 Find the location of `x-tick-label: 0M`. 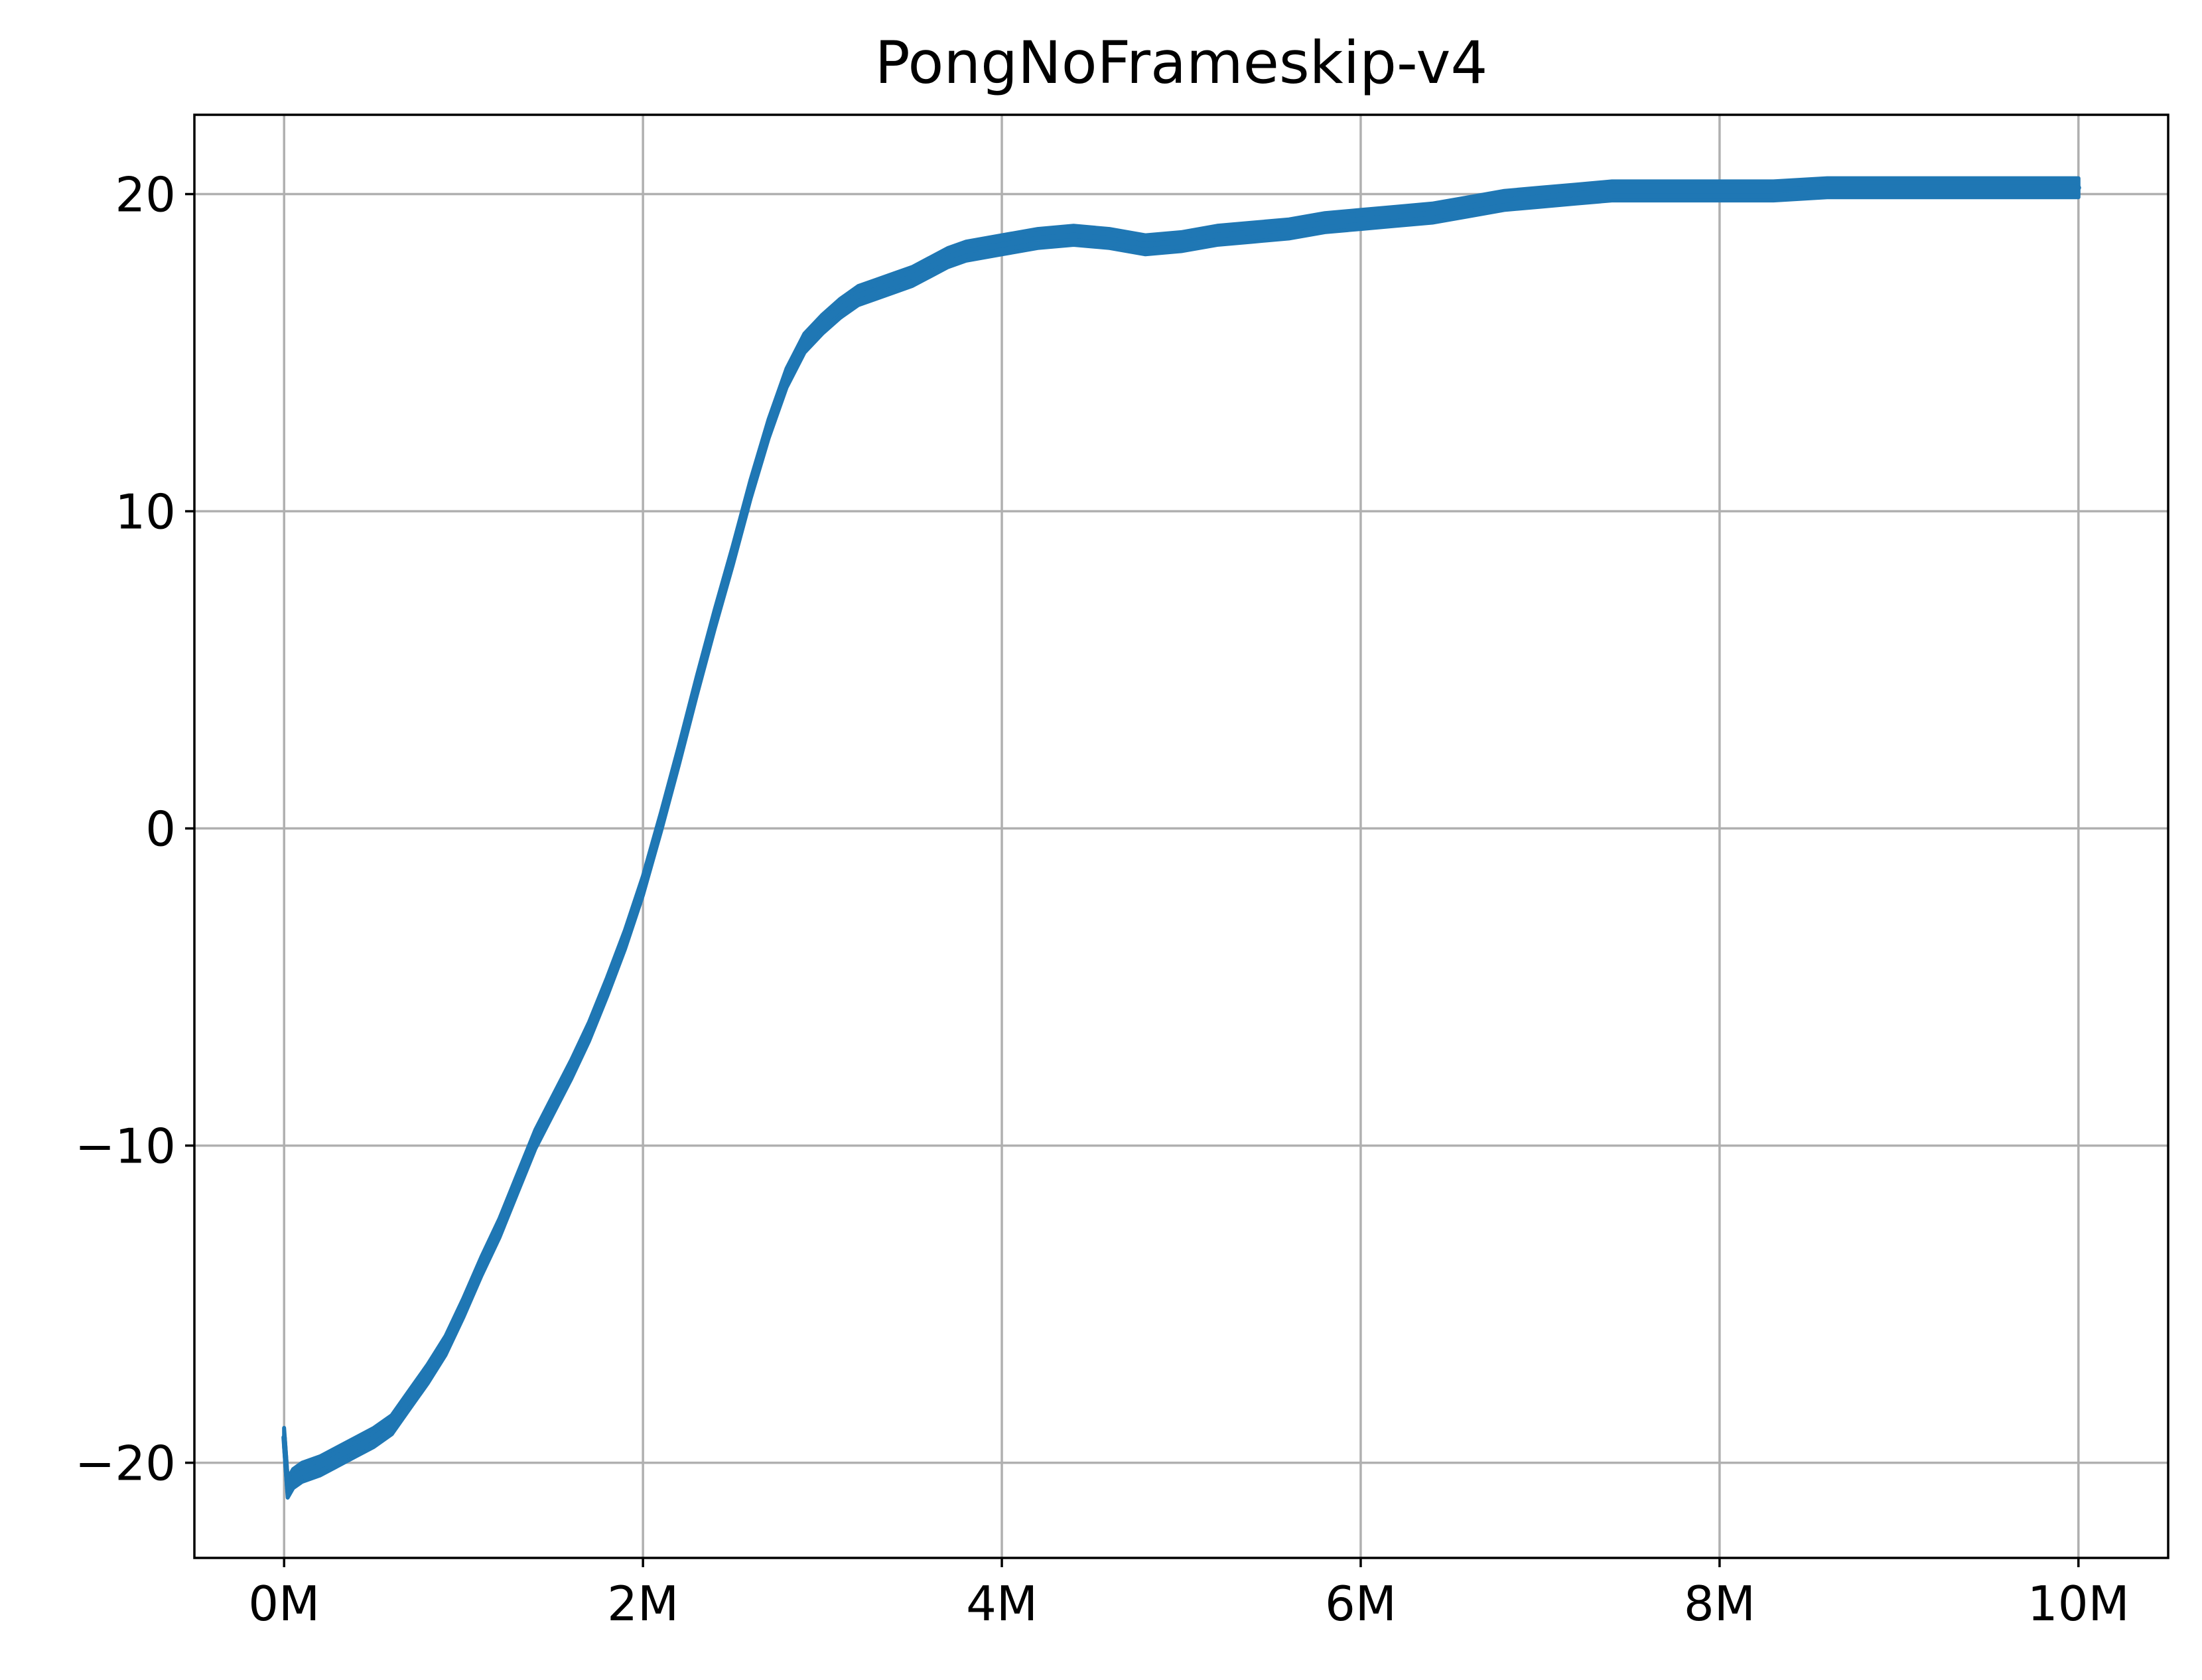

x-tick-label: 0M is located at coordinates (284, 1604).